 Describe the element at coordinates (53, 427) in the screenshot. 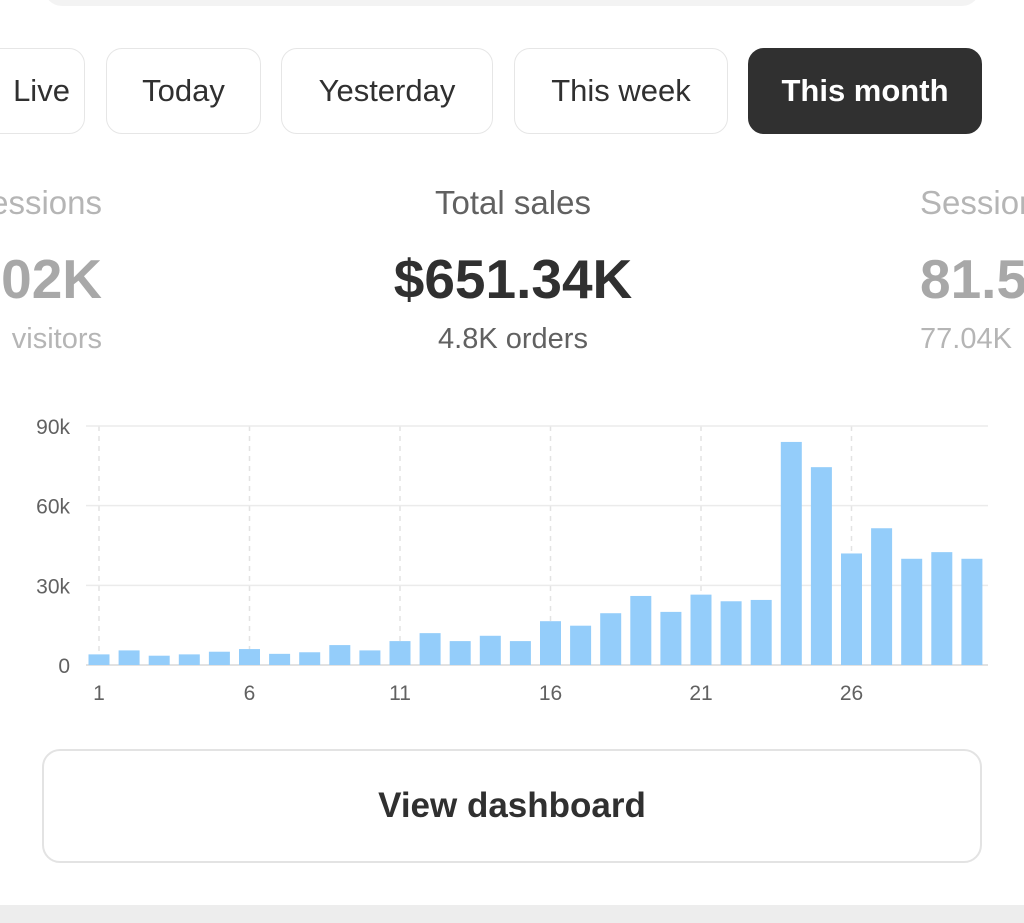

I see `y-tick-label: 90k` at that location.